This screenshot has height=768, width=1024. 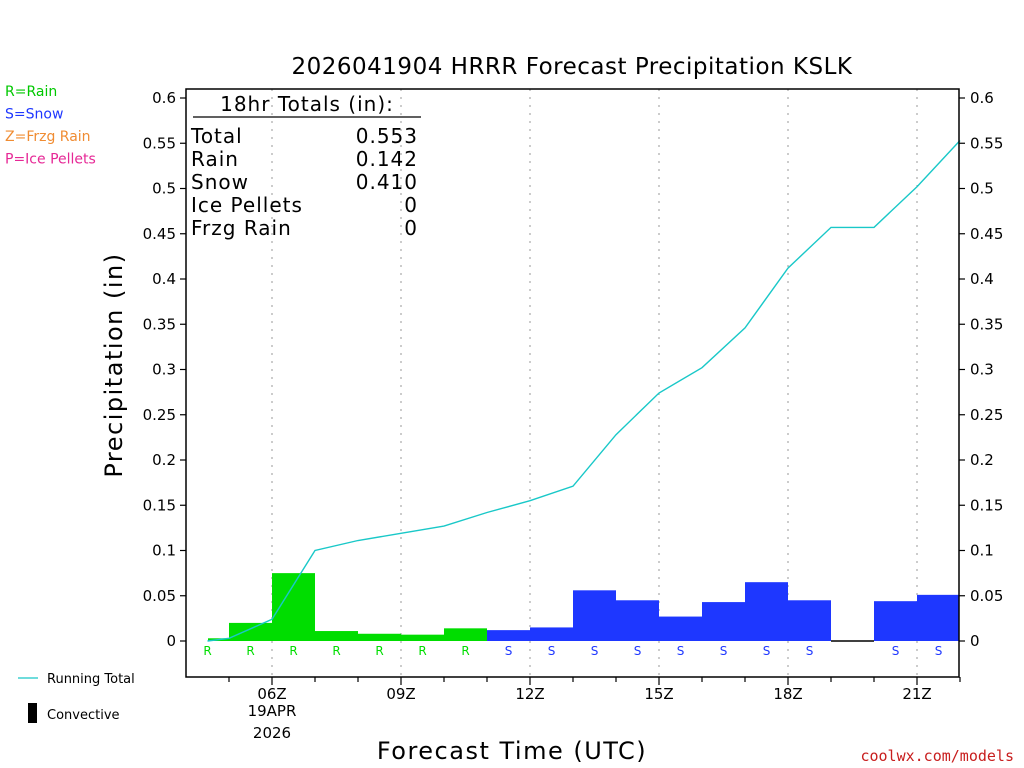 I want to click on convective-legend-label: Convective, so click(x=83, y=715).